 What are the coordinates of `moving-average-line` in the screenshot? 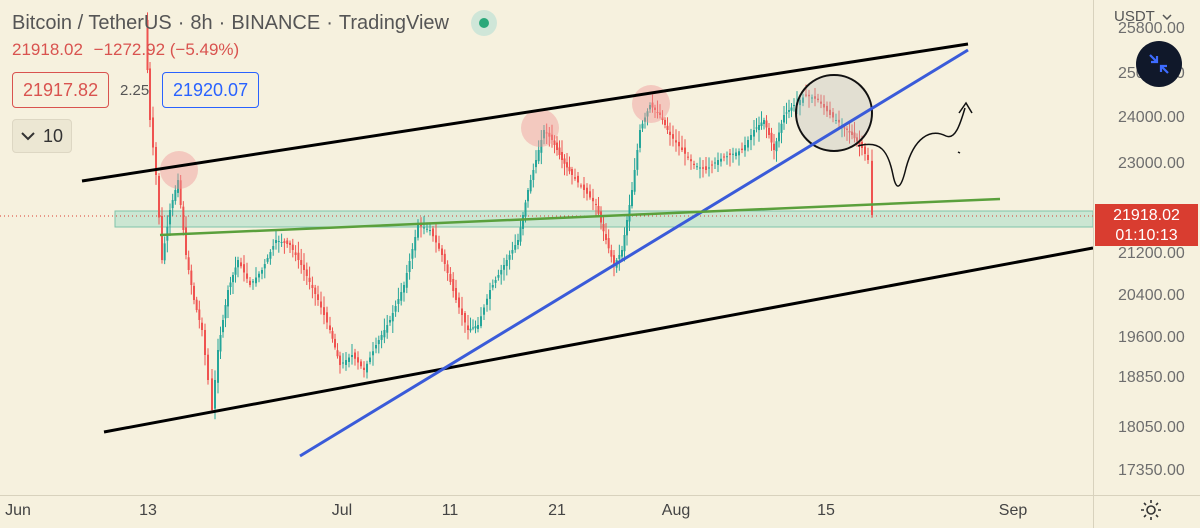 It's located at (580, 217).